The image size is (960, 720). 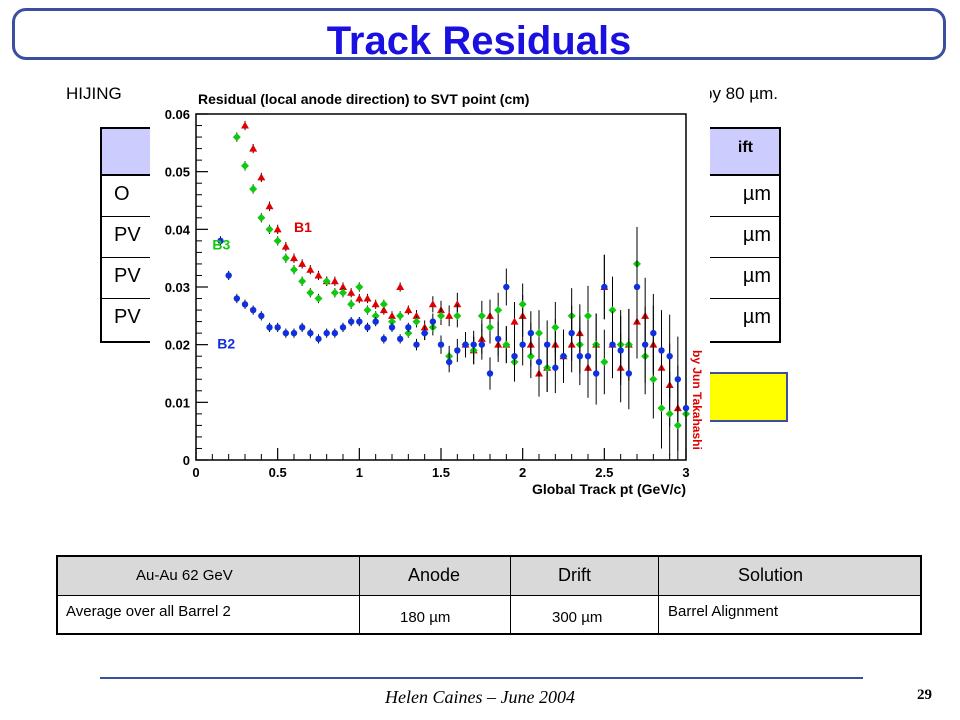 What do you see at coordinates (481, 678) in the screenshot?
I see `footer-divider` at bounding box center [481, 678].